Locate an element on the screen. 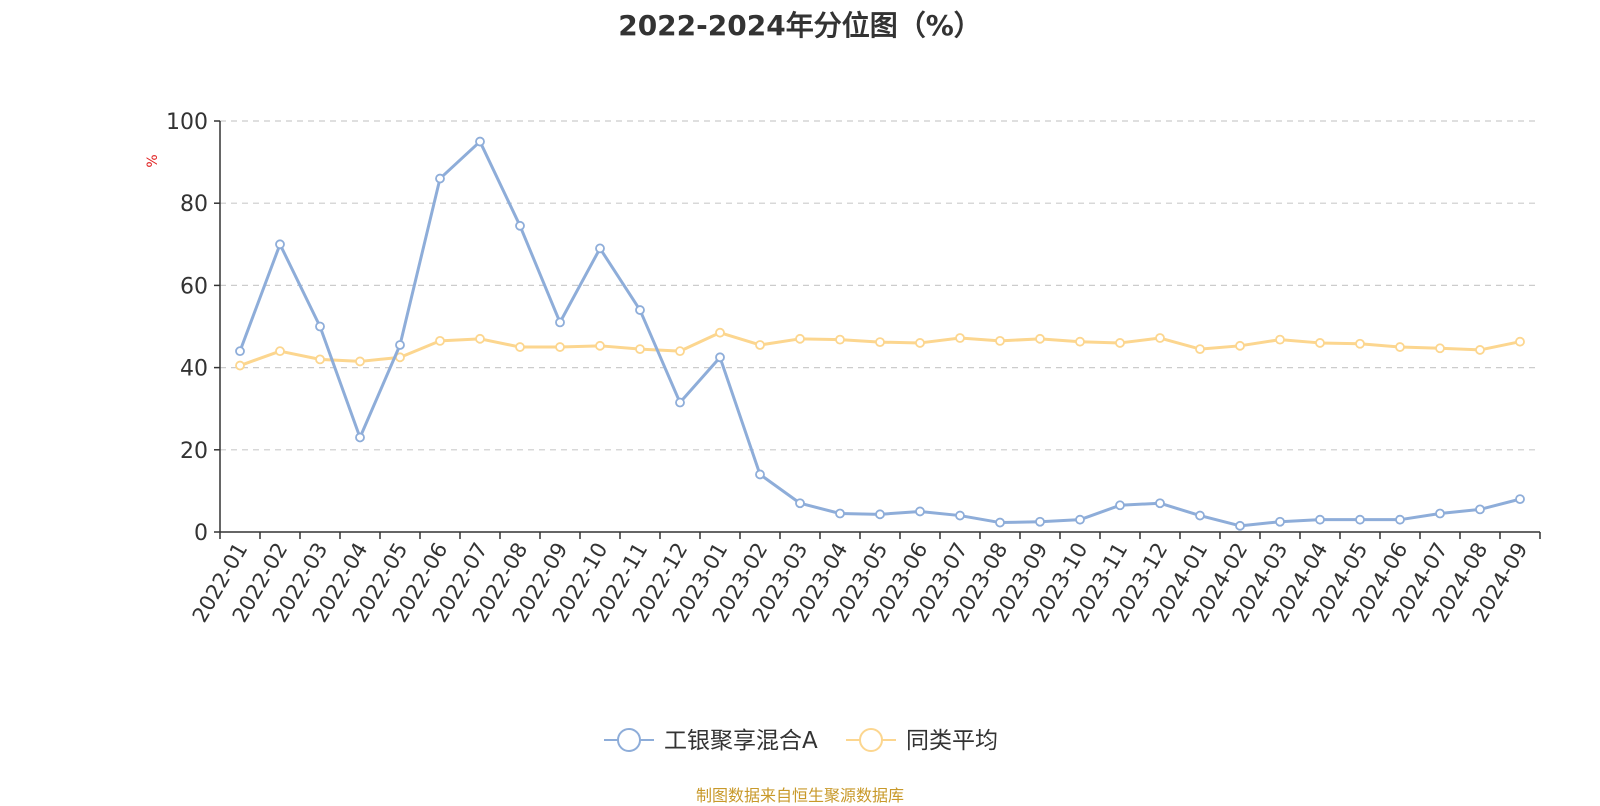 The width and height of the screenshot is (1600, 806). legend-label: 工银聚享混合A is located at coordinates (741, 741).